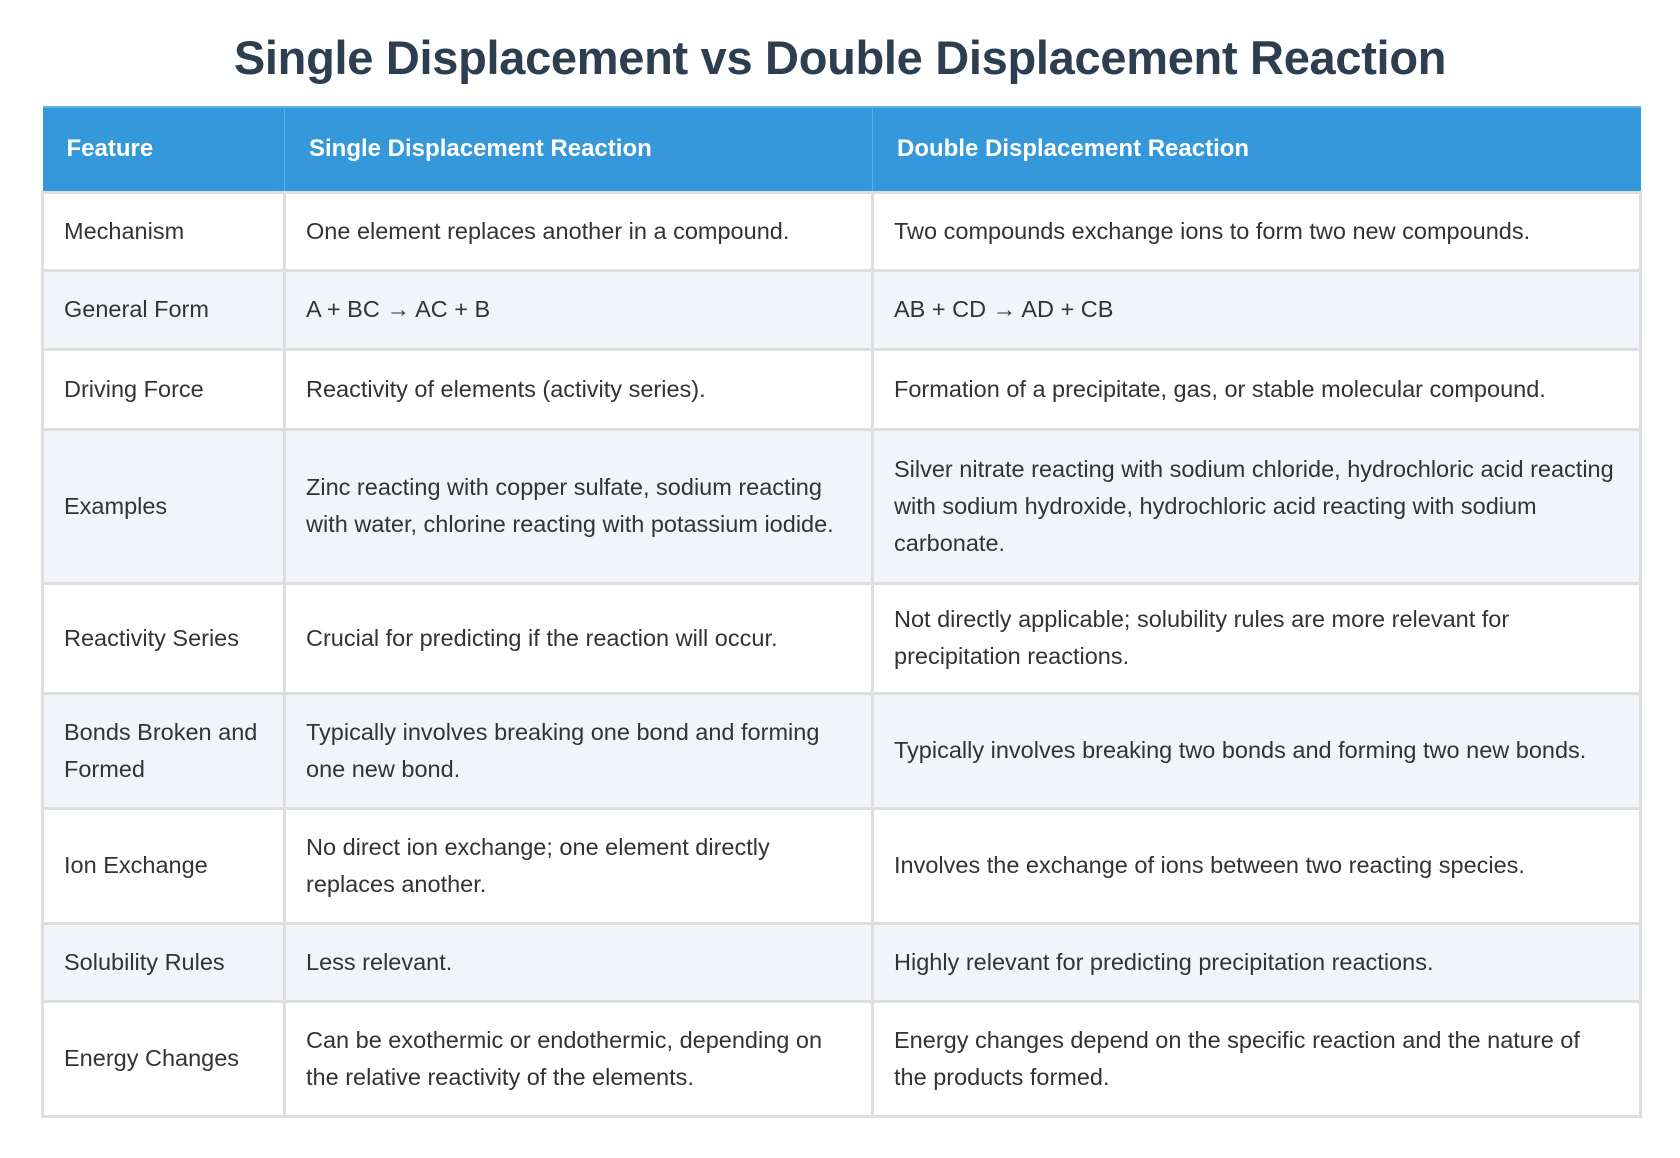 The height and width of the screenshot is (1158, 1680). I want to click on double-displacement-cell: AB + CD → AD + CB, so click(1256, 309).